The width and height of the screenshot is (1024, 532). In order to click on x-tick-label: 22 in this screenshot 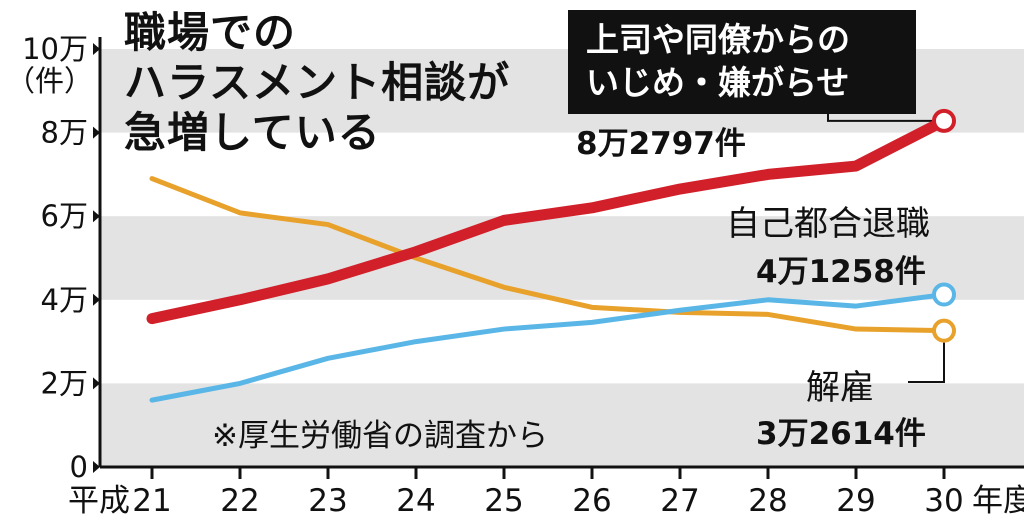, I will do `click(239, 501)`.